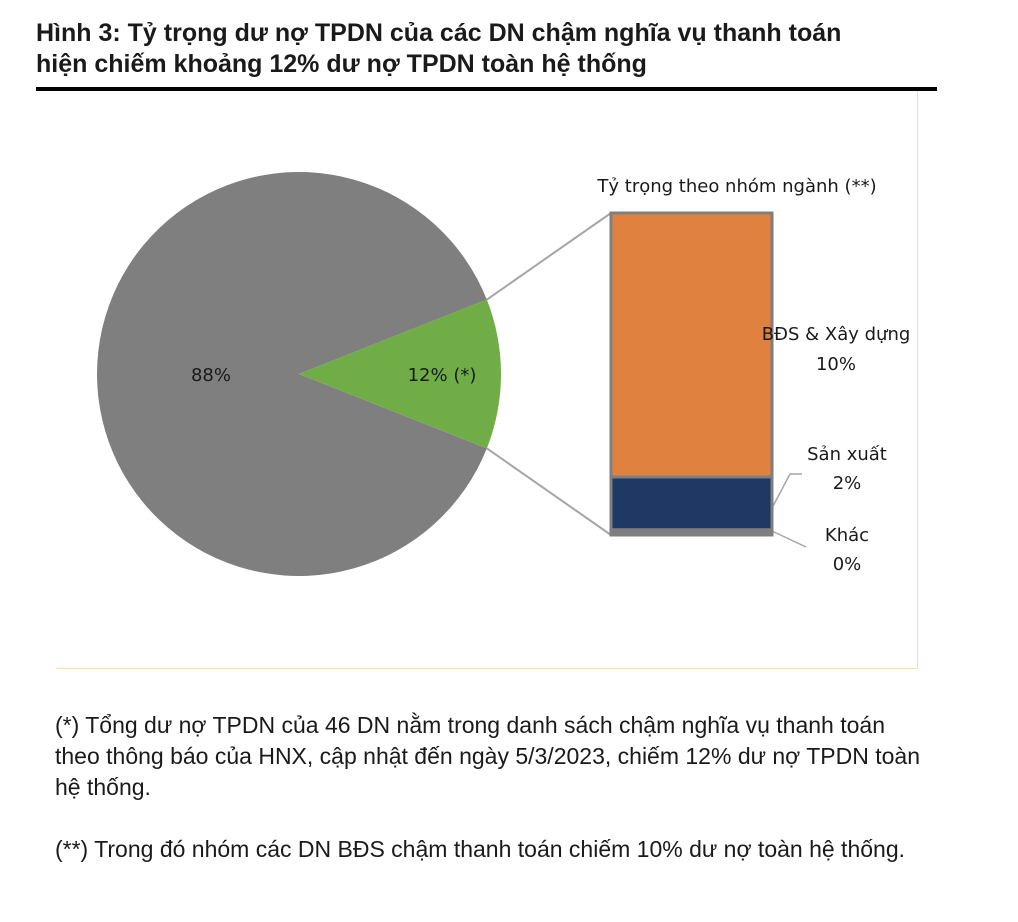 The height and width of the screenshot is (922, 1018). What do you see at coordinates (847, 535) in the screenshot?
I see `bar-segment-0-name: Khác` at bounding box center [847, 535].